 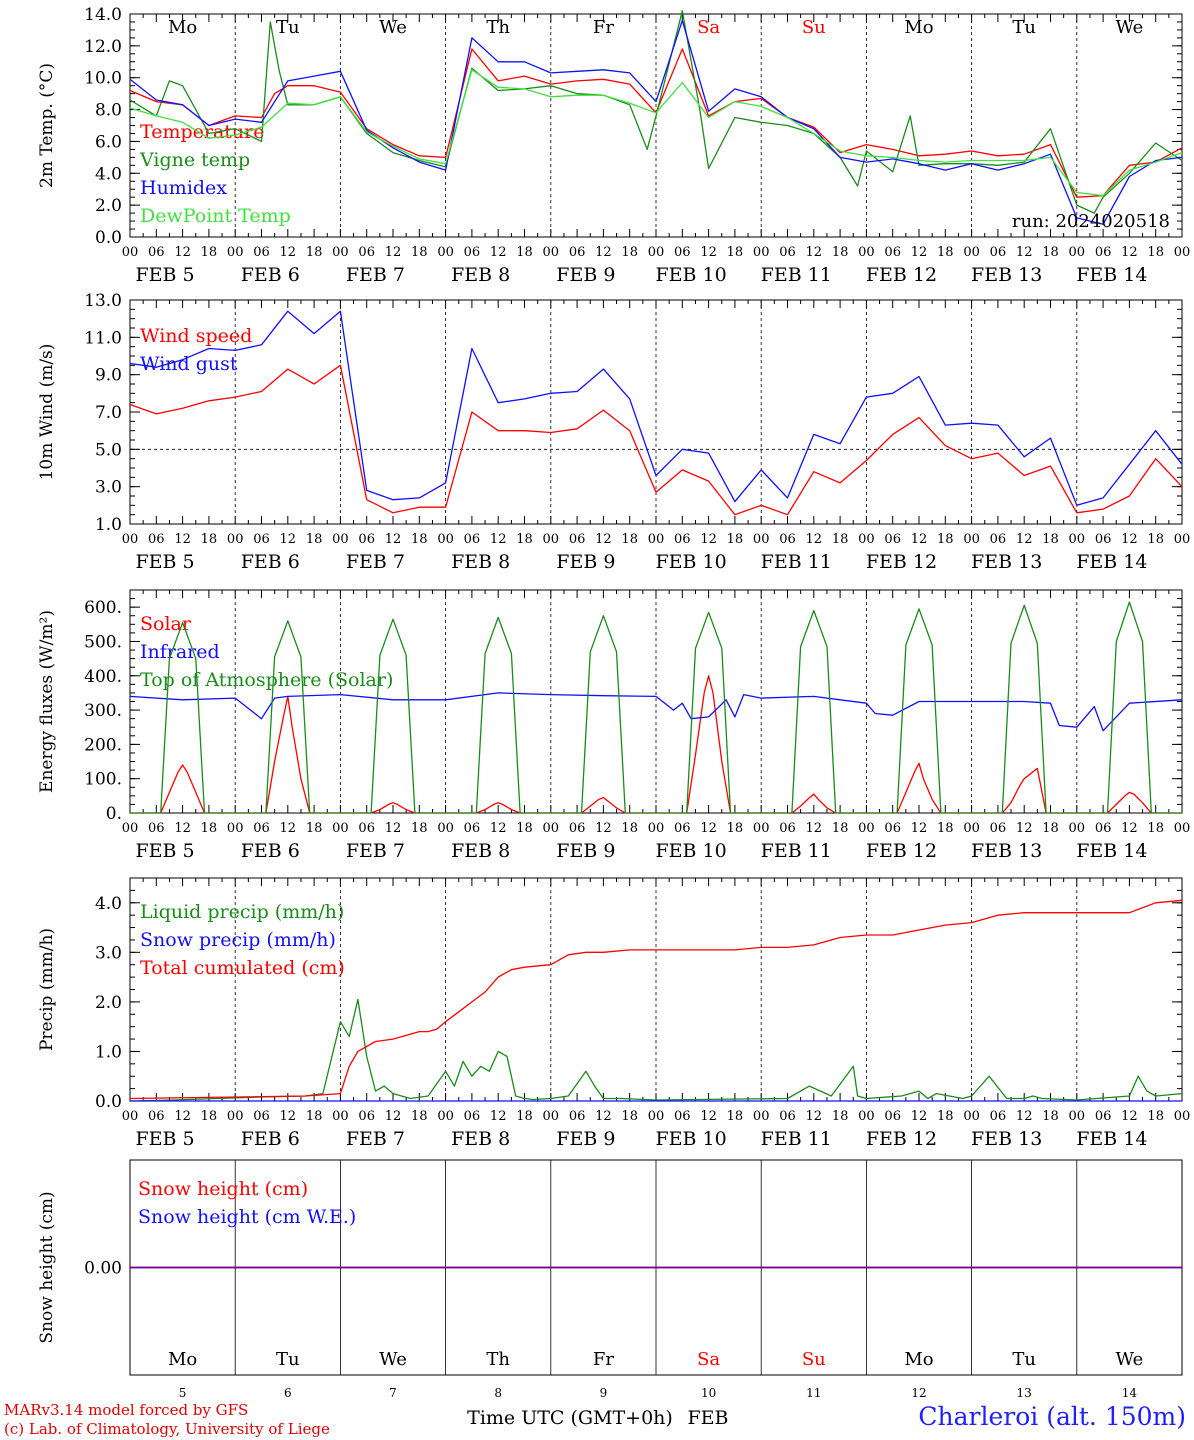 I want to click on day-number-label: 5, so click(x=183, y=1393).